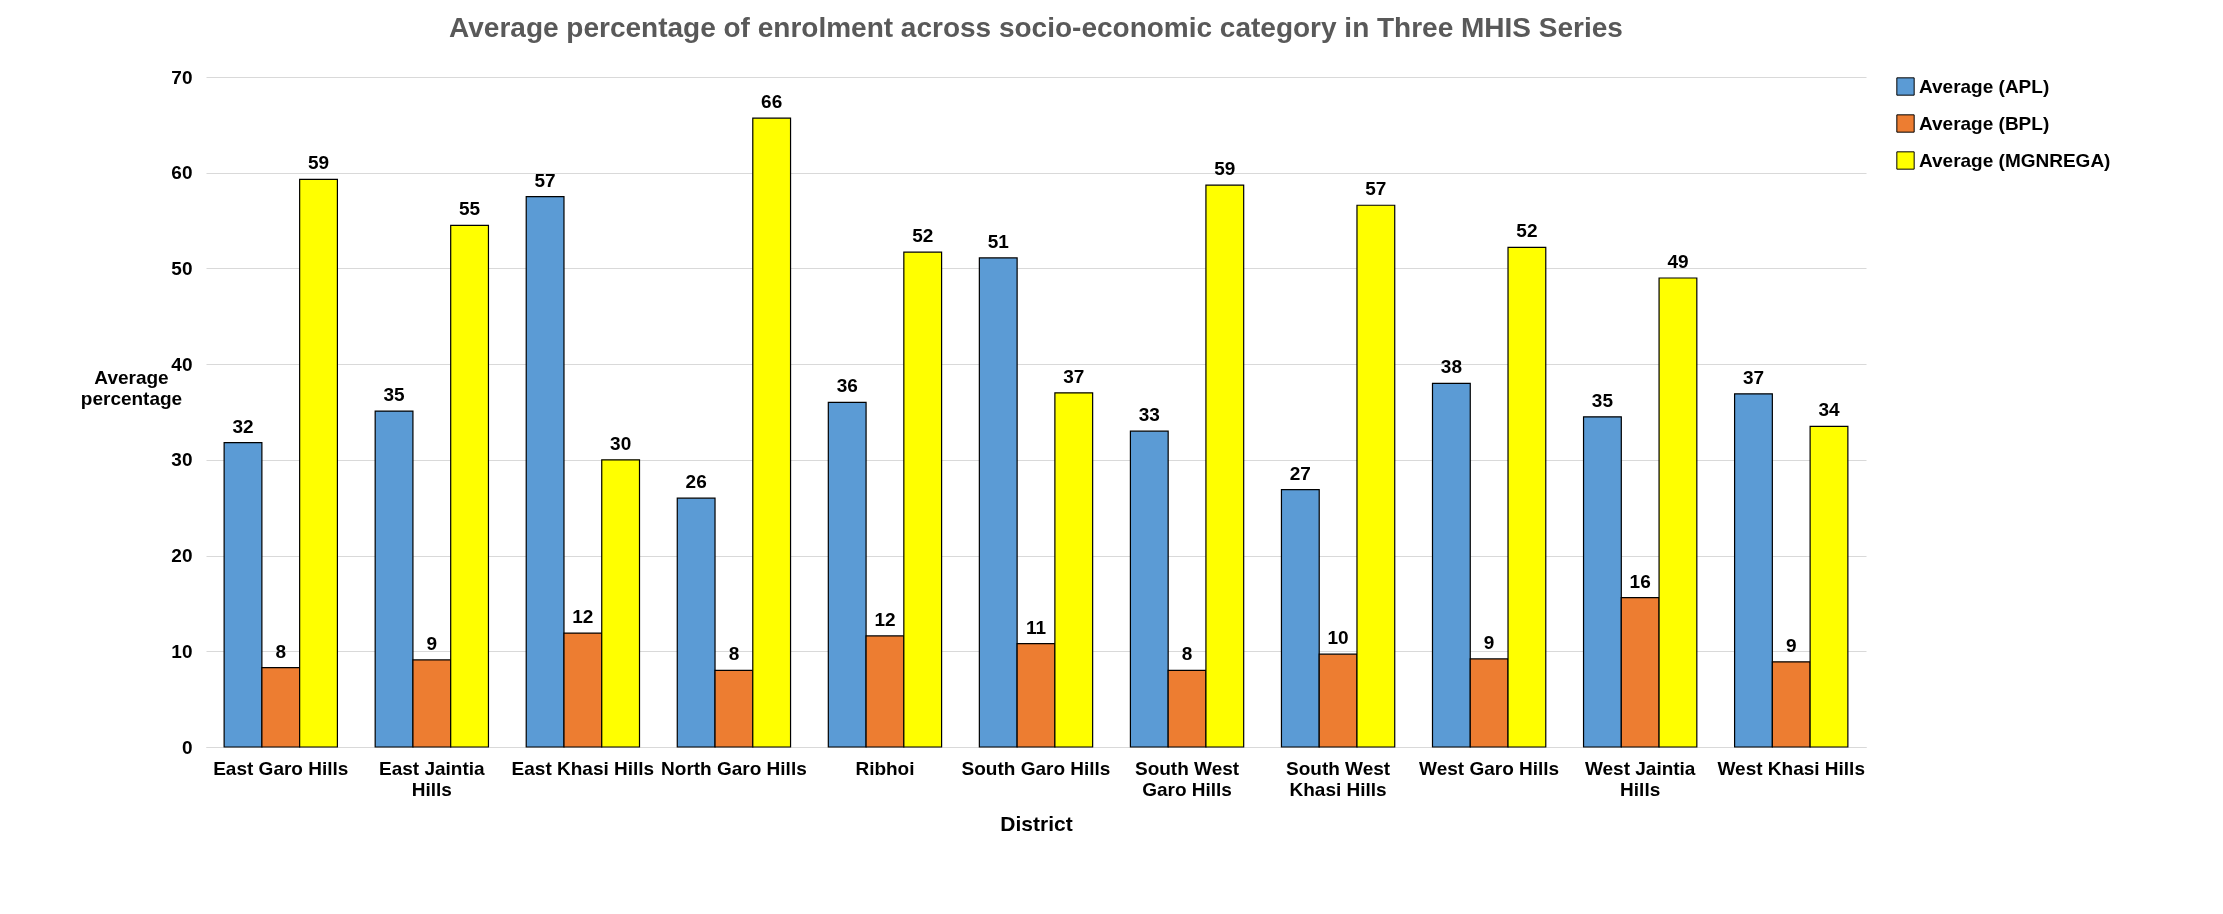  I want to click on x-tick-label: South Garo Hills, so click(1036, 768).